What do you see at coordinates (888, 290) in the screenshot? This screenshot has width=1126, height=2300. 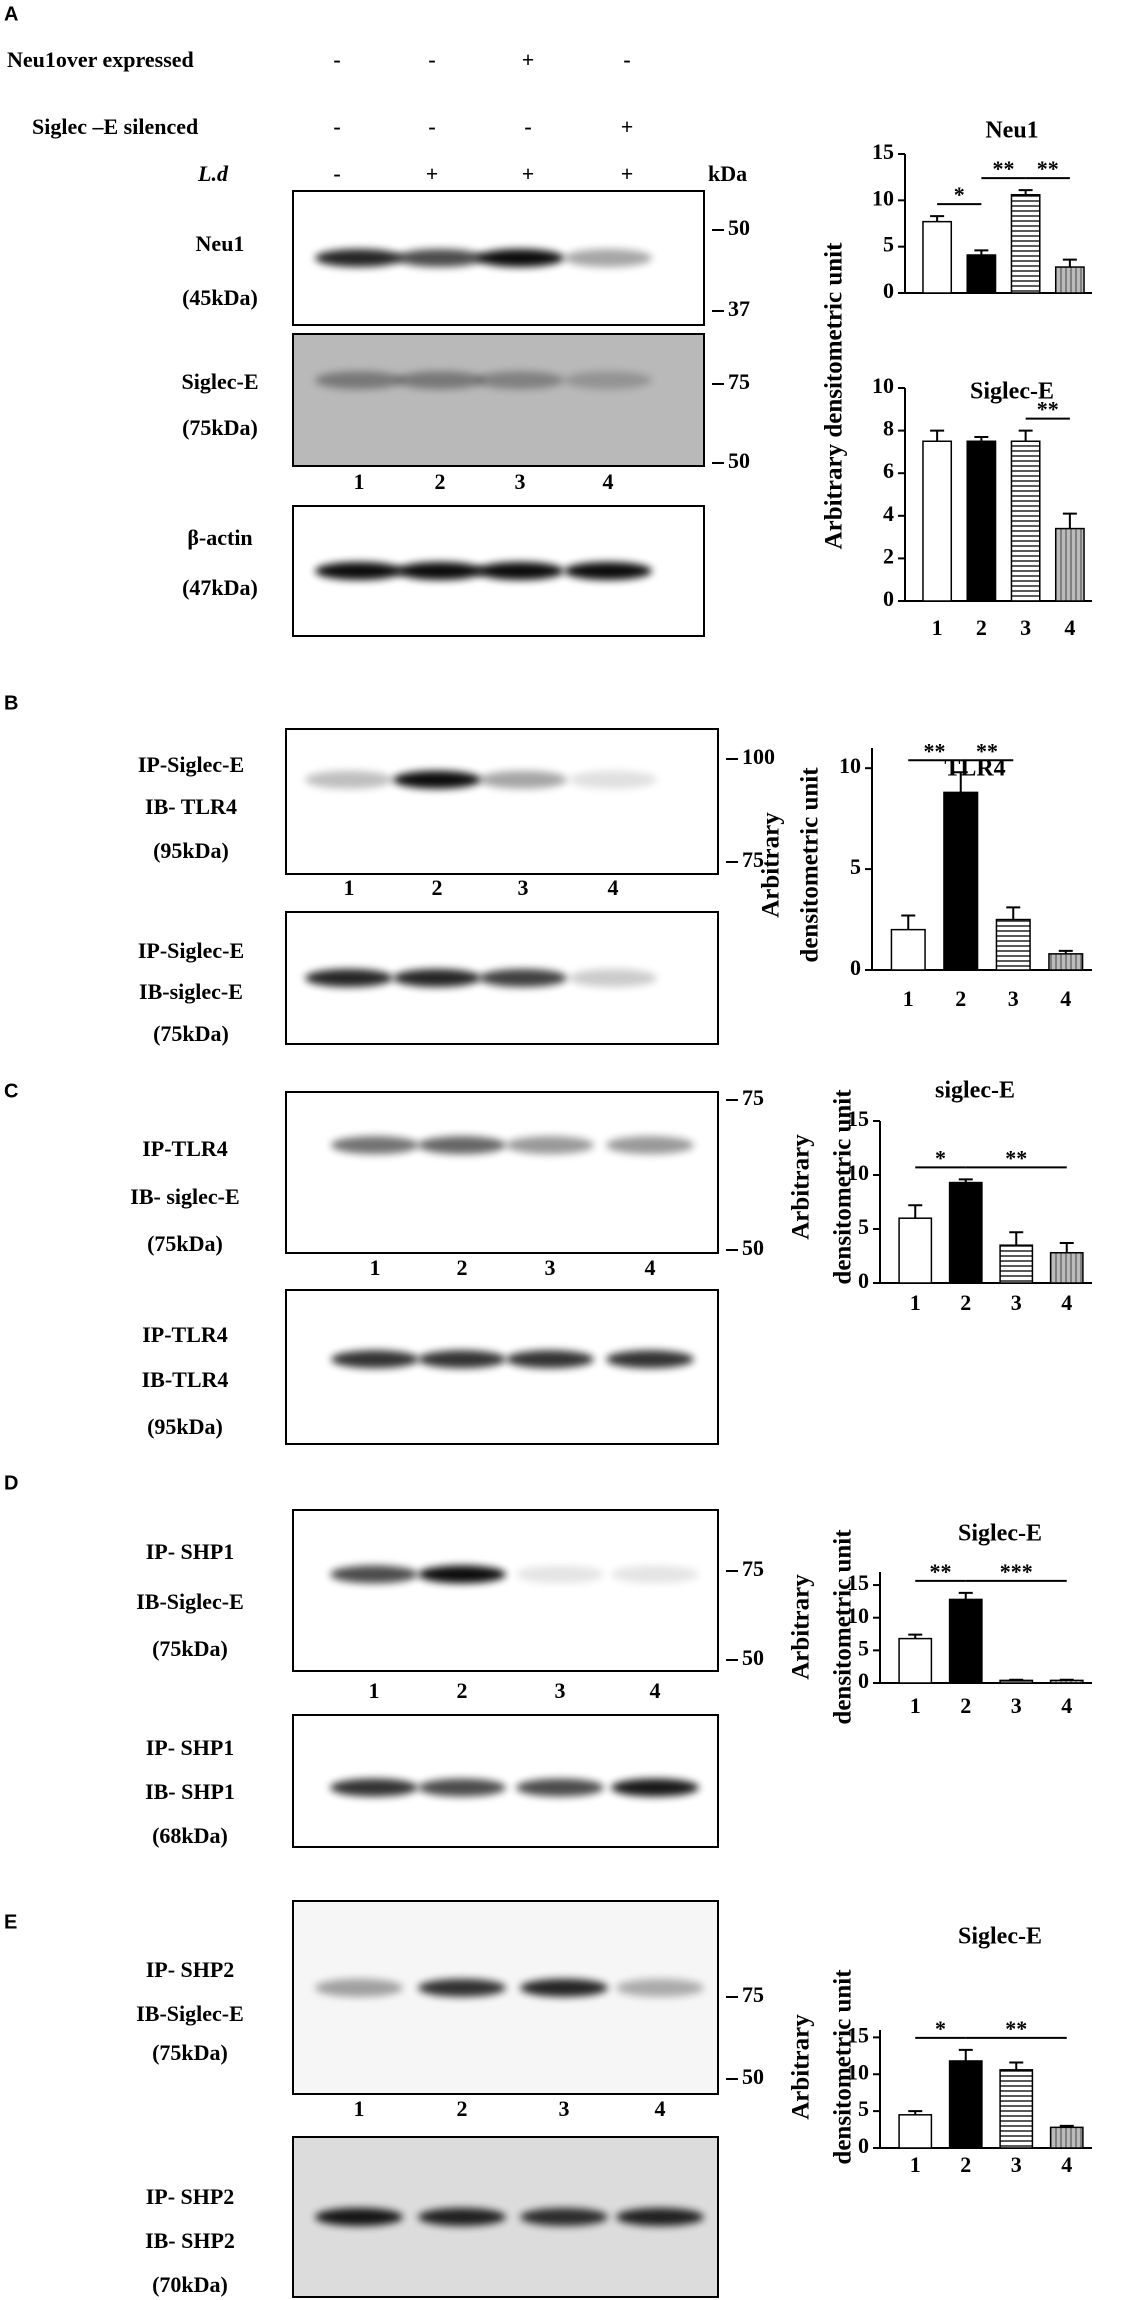 I see `y-tick-label: 0` at bounding box center [888, 290].